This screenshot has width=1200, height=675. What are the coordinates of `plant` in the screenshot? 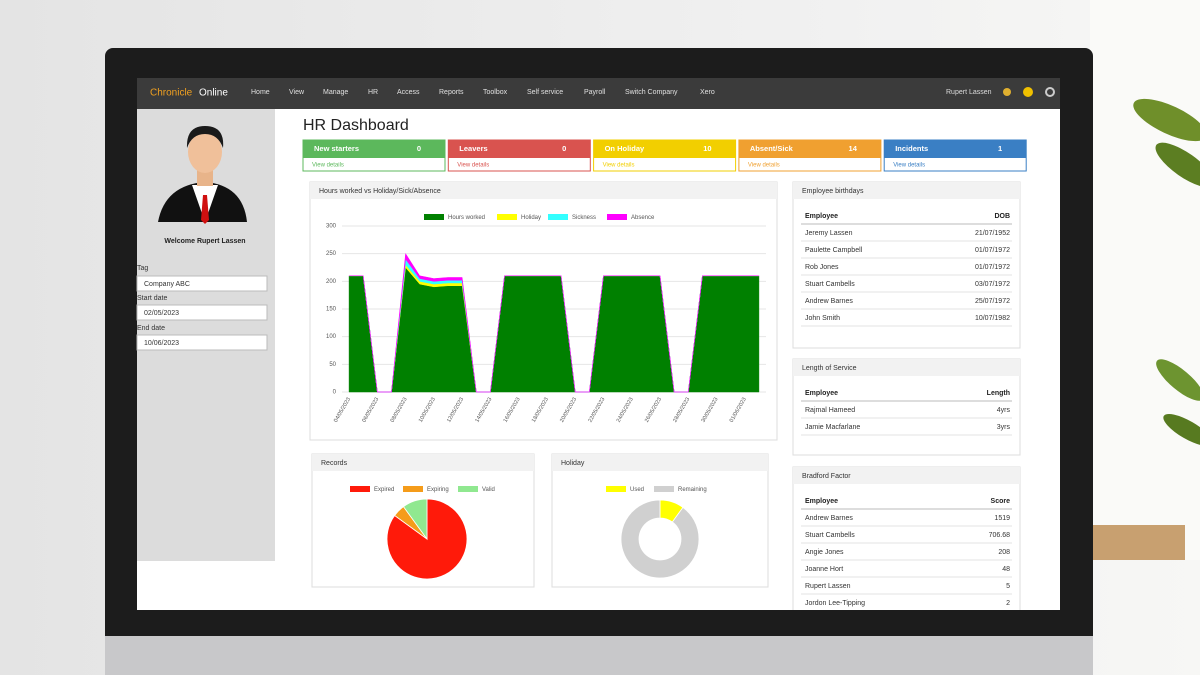 It's located at (1166, 272).